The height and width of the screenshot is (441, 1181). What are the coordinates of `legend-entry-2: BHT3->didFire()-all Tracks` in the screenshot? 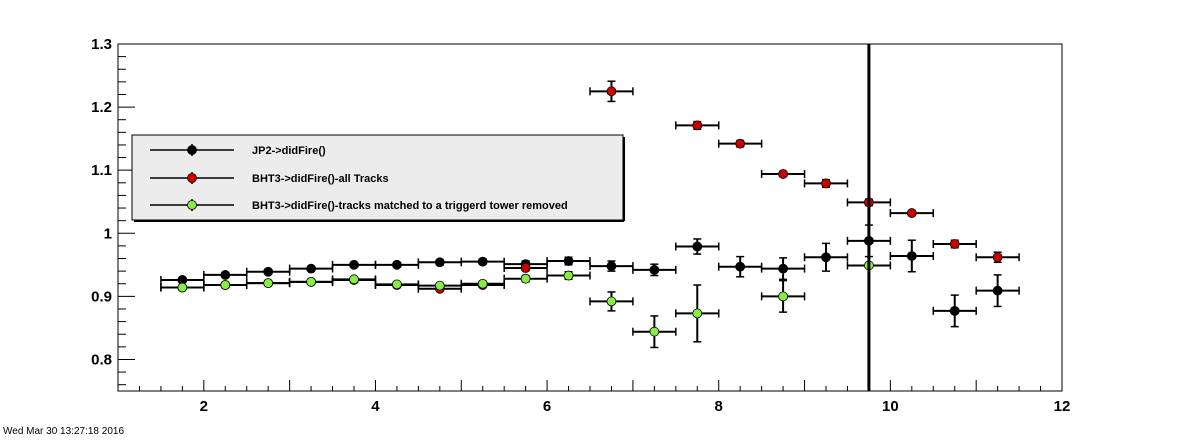 It's located at (269, 178).